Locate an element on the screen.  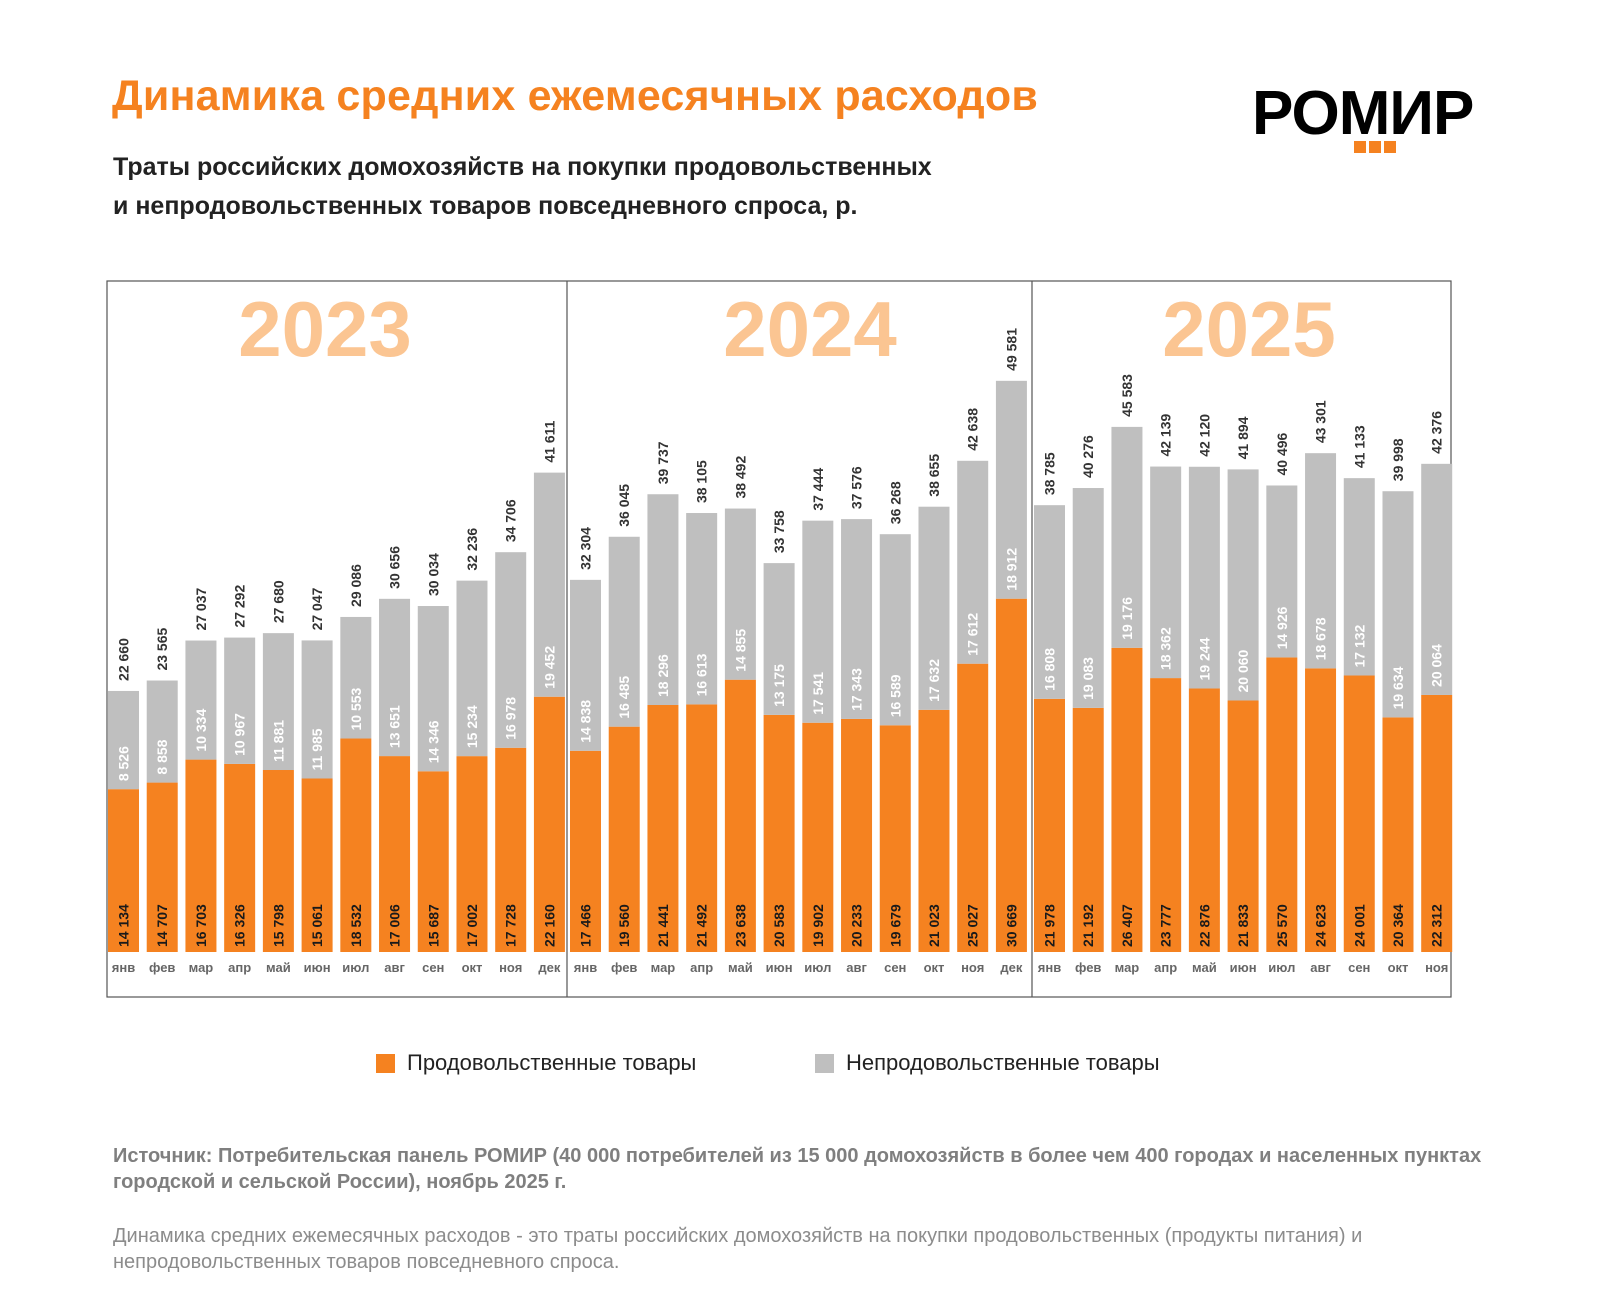
label-total-2023-4: 27 292 is located at coordinates (240, 606).